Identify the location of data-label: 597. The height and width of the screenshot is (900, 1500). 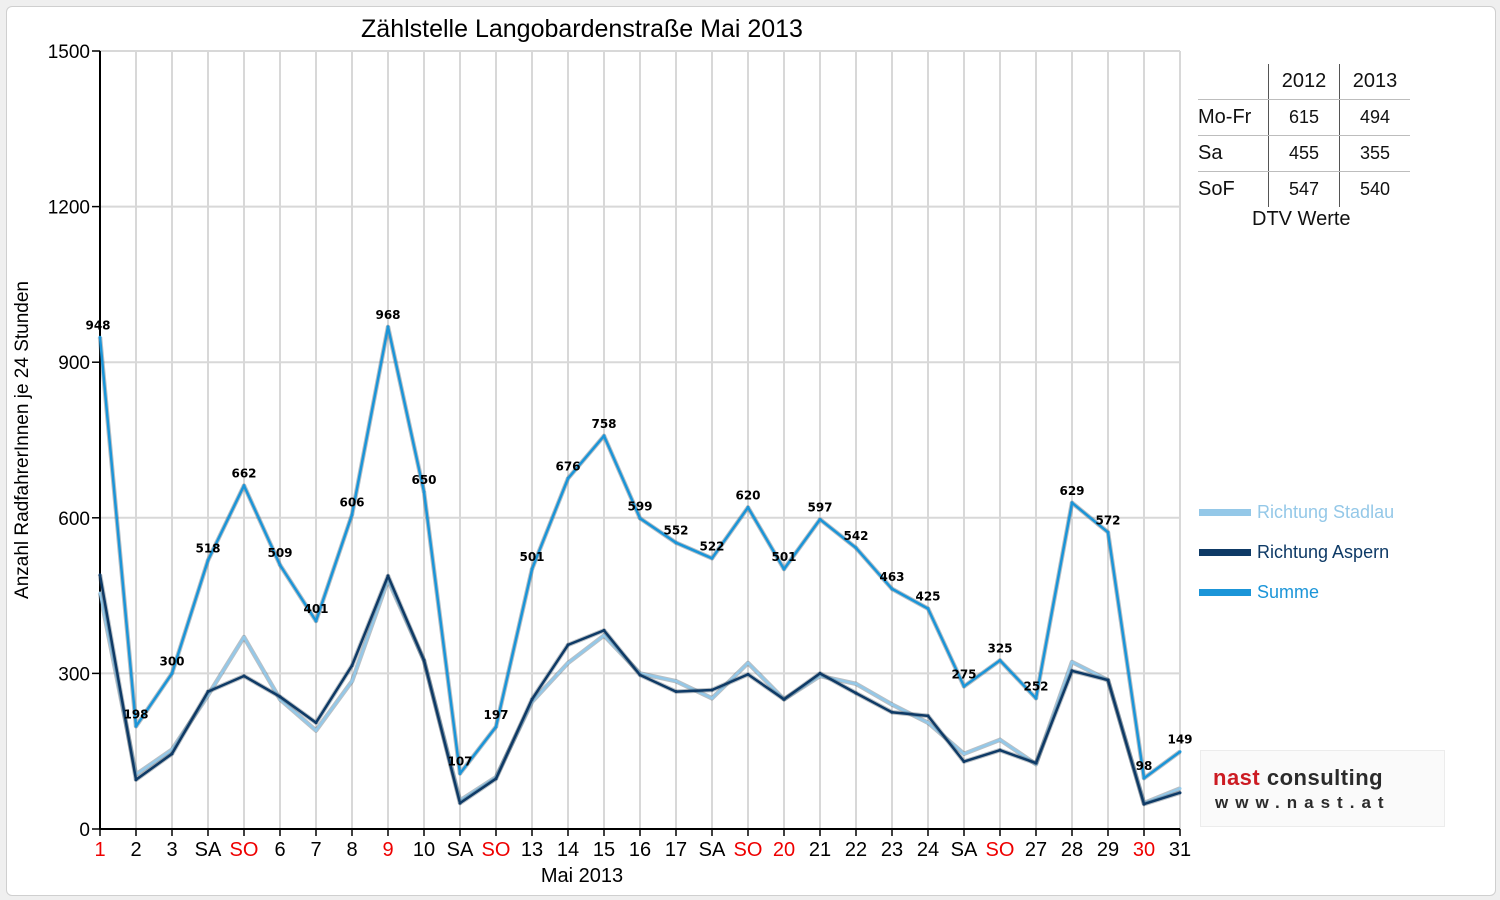
(819, 507).